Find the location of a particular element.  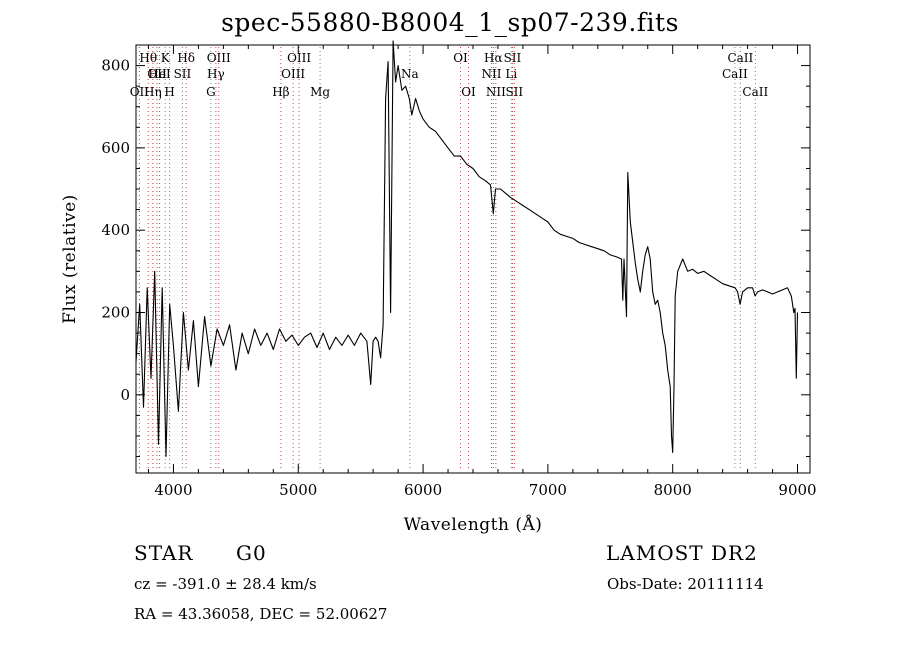

object-class: STAR is located at coordinates (164, 553).